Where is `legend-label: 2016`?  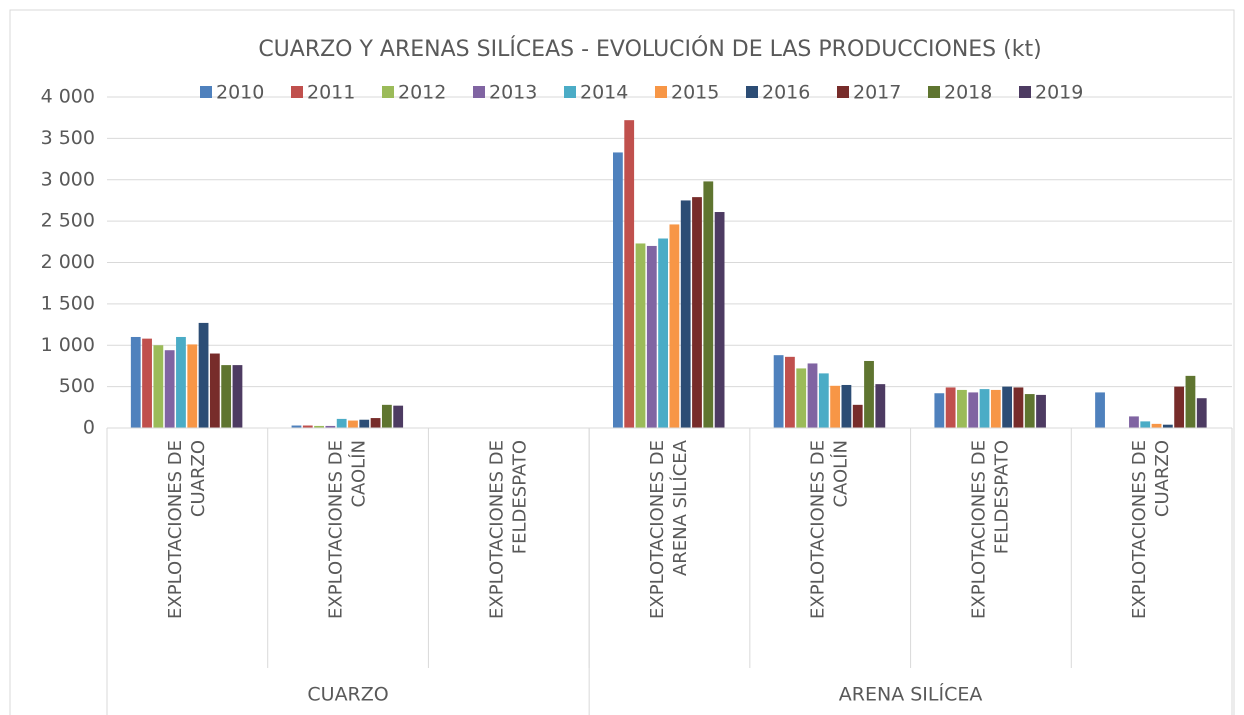 legend-label: 2016 is located at coordinates (786, 93).